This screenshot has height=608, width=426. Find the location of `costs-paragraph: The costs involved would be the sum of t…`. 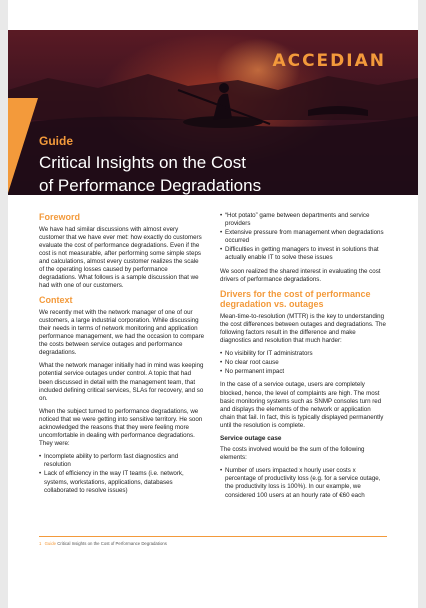

costs-paragraph: The costs involved would be the sum of t… is located at coordinates (292, 454).